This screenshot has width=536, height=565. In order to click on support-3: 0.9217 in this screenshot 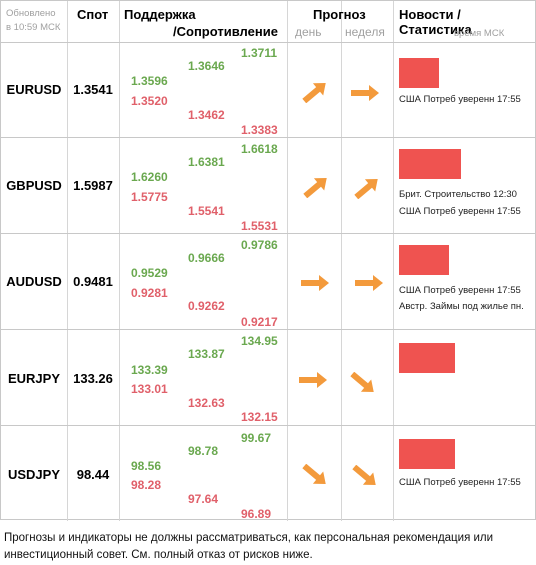, I will do `click(259, 322)`.